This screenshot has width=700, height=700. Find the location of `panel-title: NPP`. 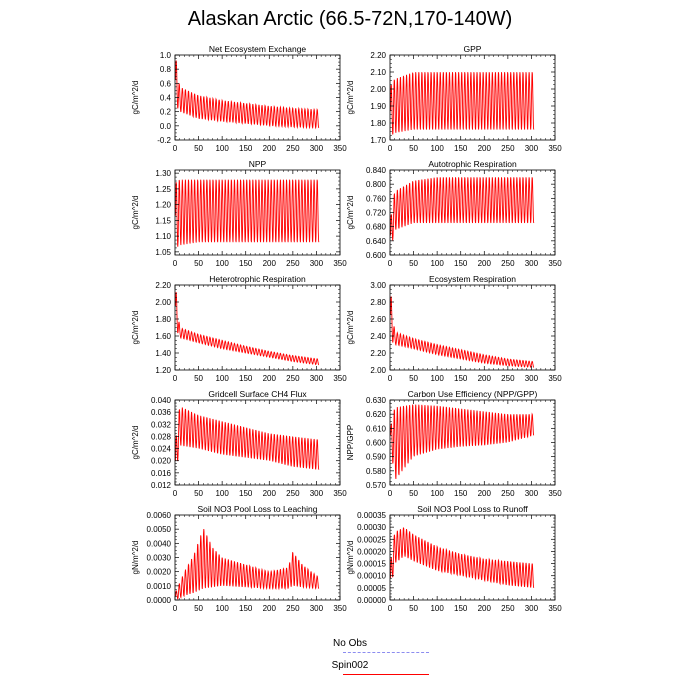

panel-title: NPP is located at coordinates (258, 164).